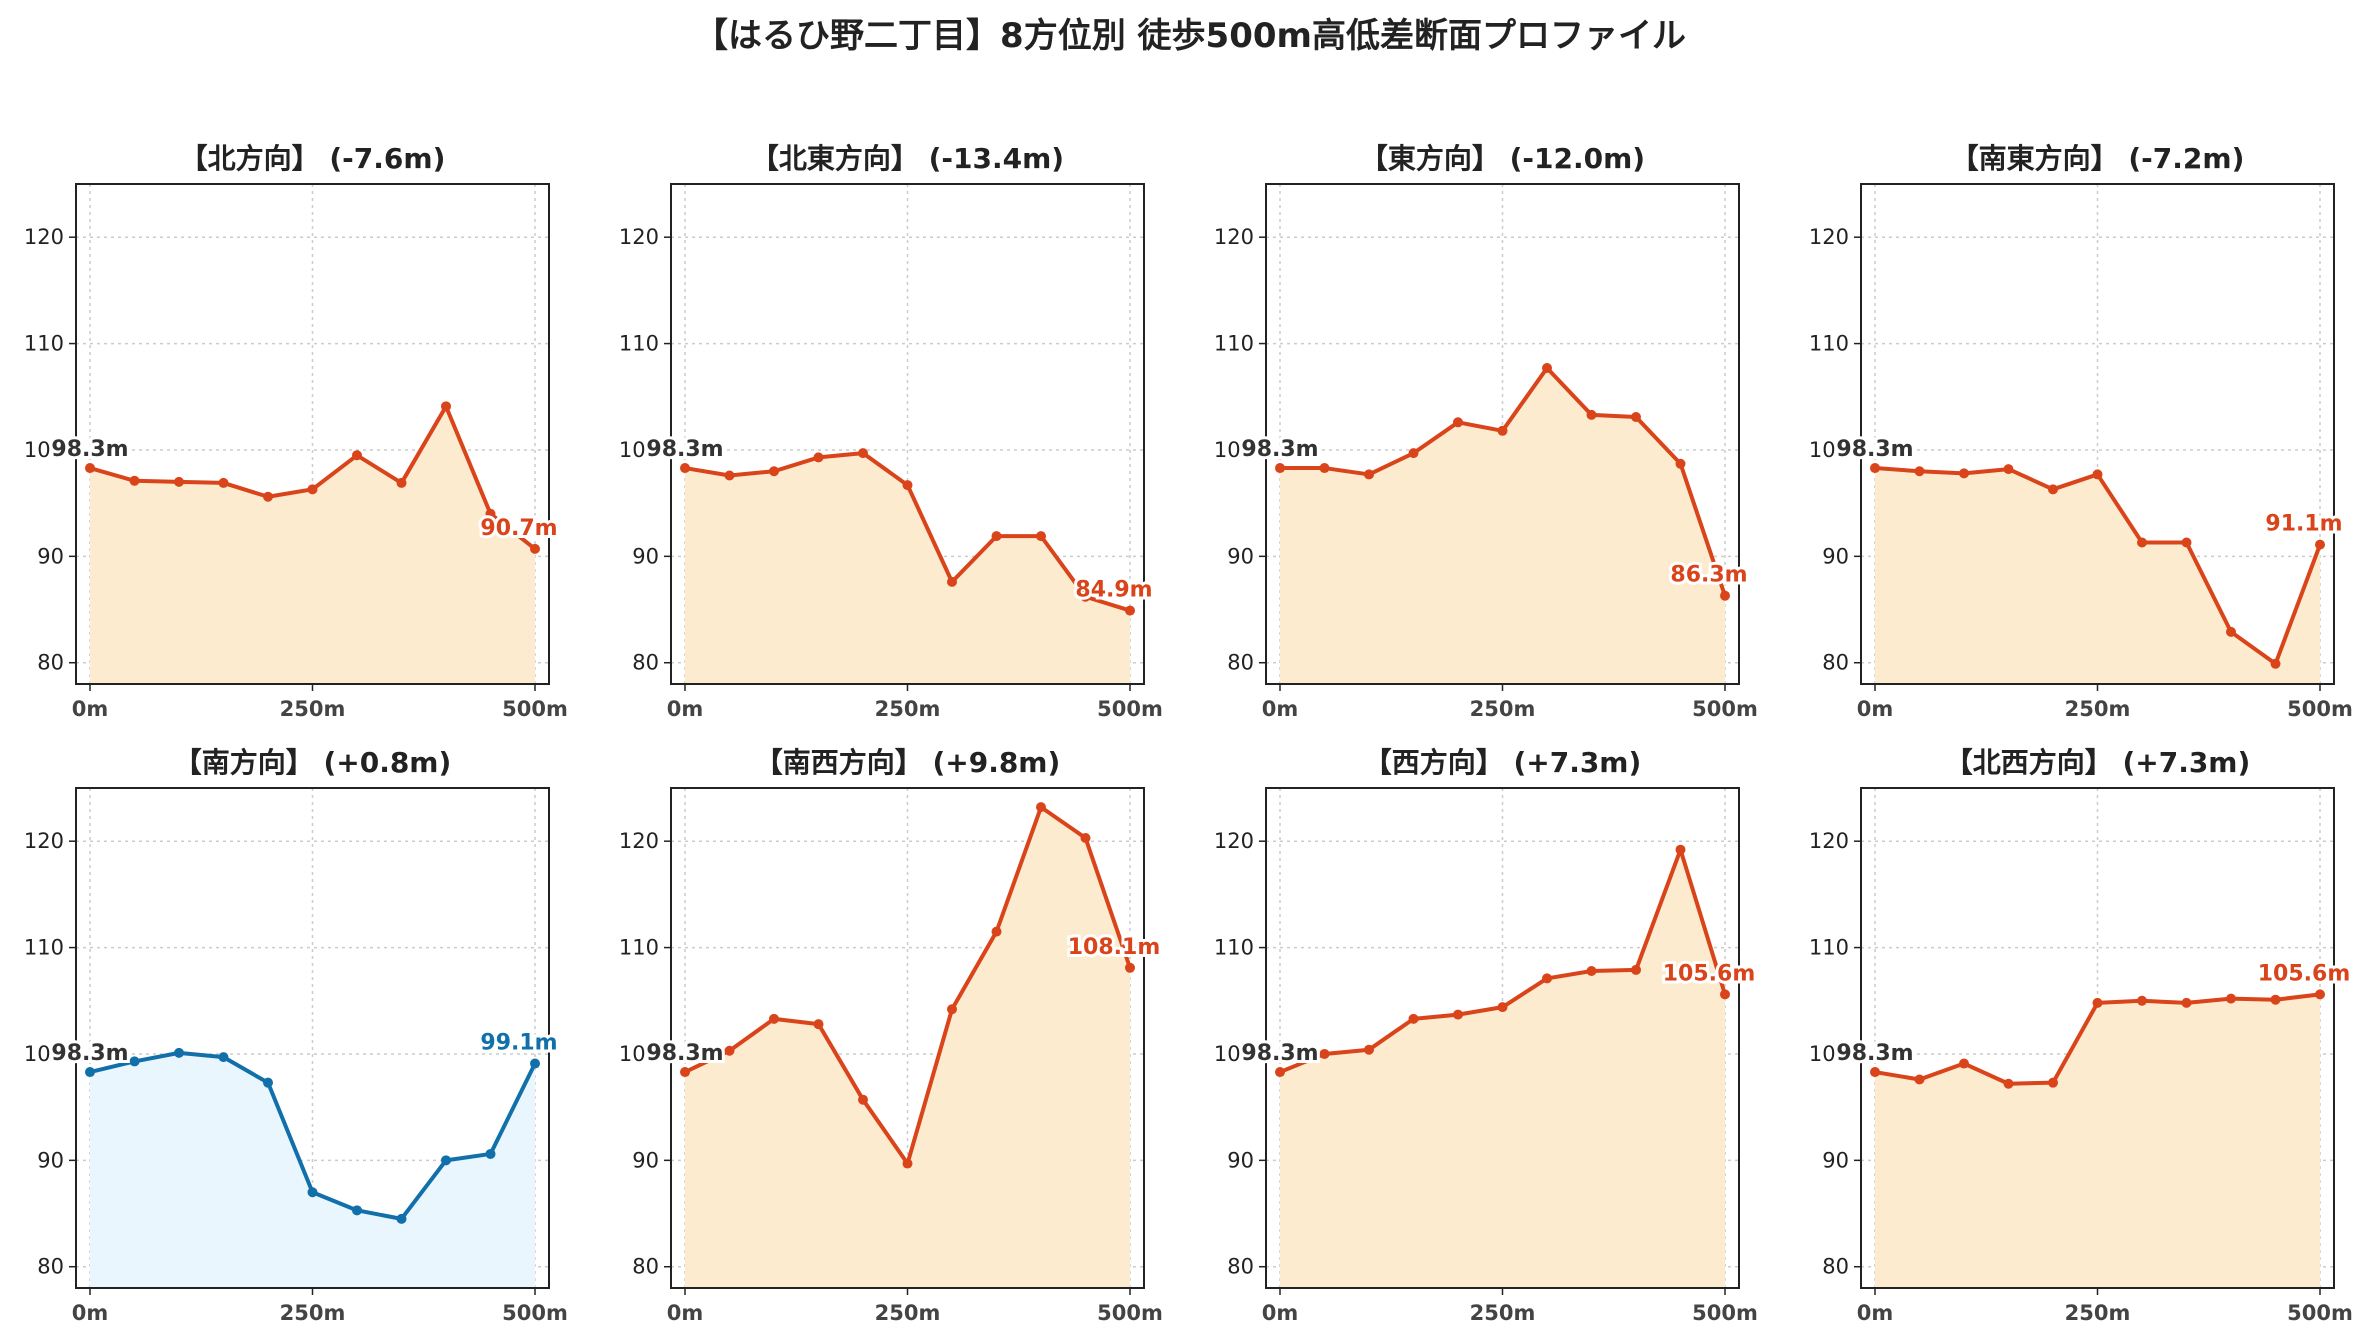  Describe the element at coordinates (2098, 762) in the screenshot. I see `panel-title: 【北西方向】 (+7.3m)` at that location.